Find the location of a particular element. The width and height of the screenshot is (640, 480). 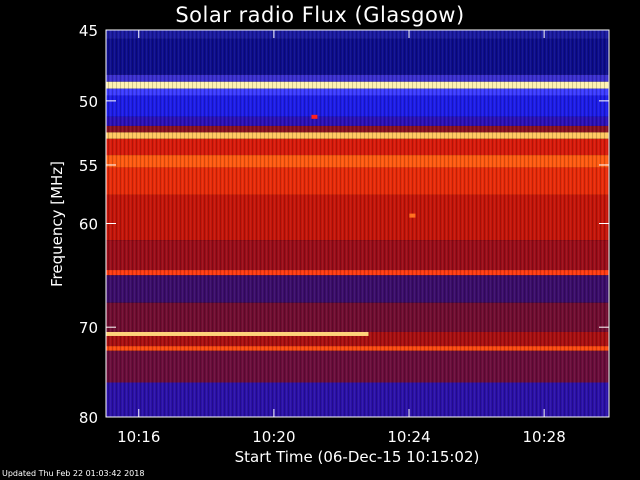

chart-title: Solar radio Flux (Glasgow) is located at coordinates (320, 15).